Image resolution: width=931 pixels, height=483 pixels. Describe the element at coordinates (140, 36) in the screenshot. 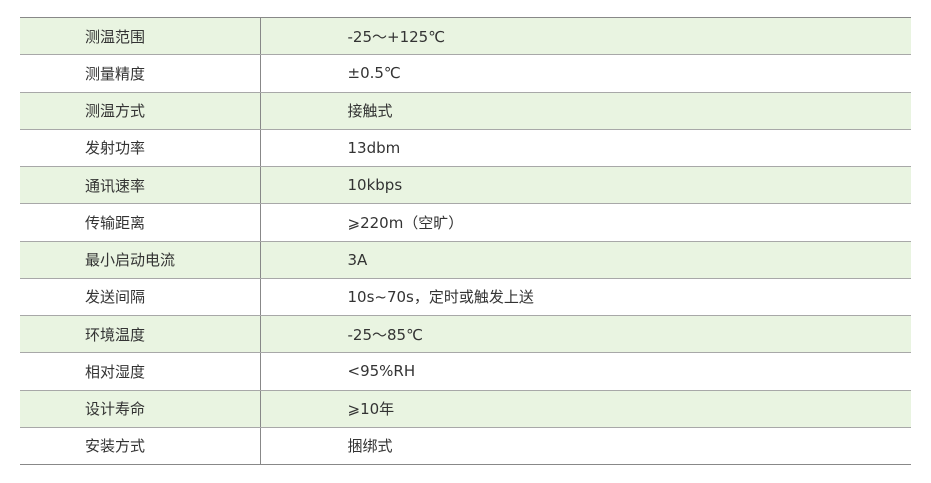

I see `spec-label: 测温范围` at that location.